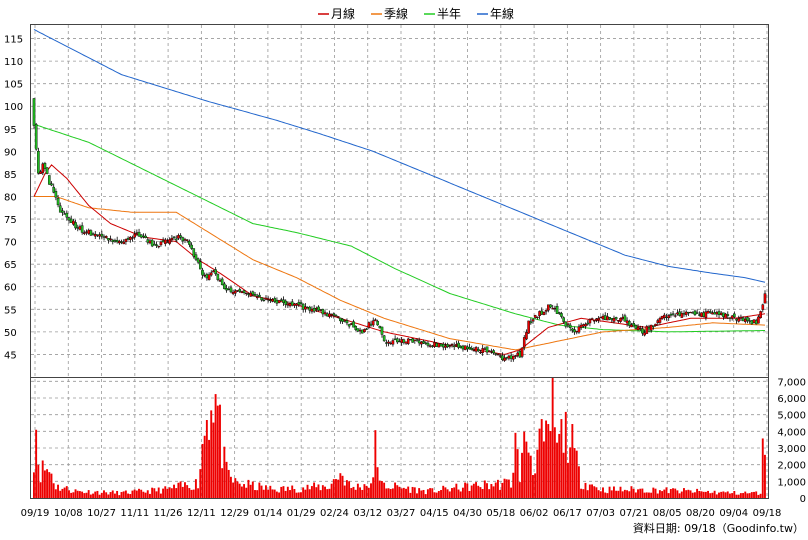  I want to click on legend-label: 半年, so click(449, 14).